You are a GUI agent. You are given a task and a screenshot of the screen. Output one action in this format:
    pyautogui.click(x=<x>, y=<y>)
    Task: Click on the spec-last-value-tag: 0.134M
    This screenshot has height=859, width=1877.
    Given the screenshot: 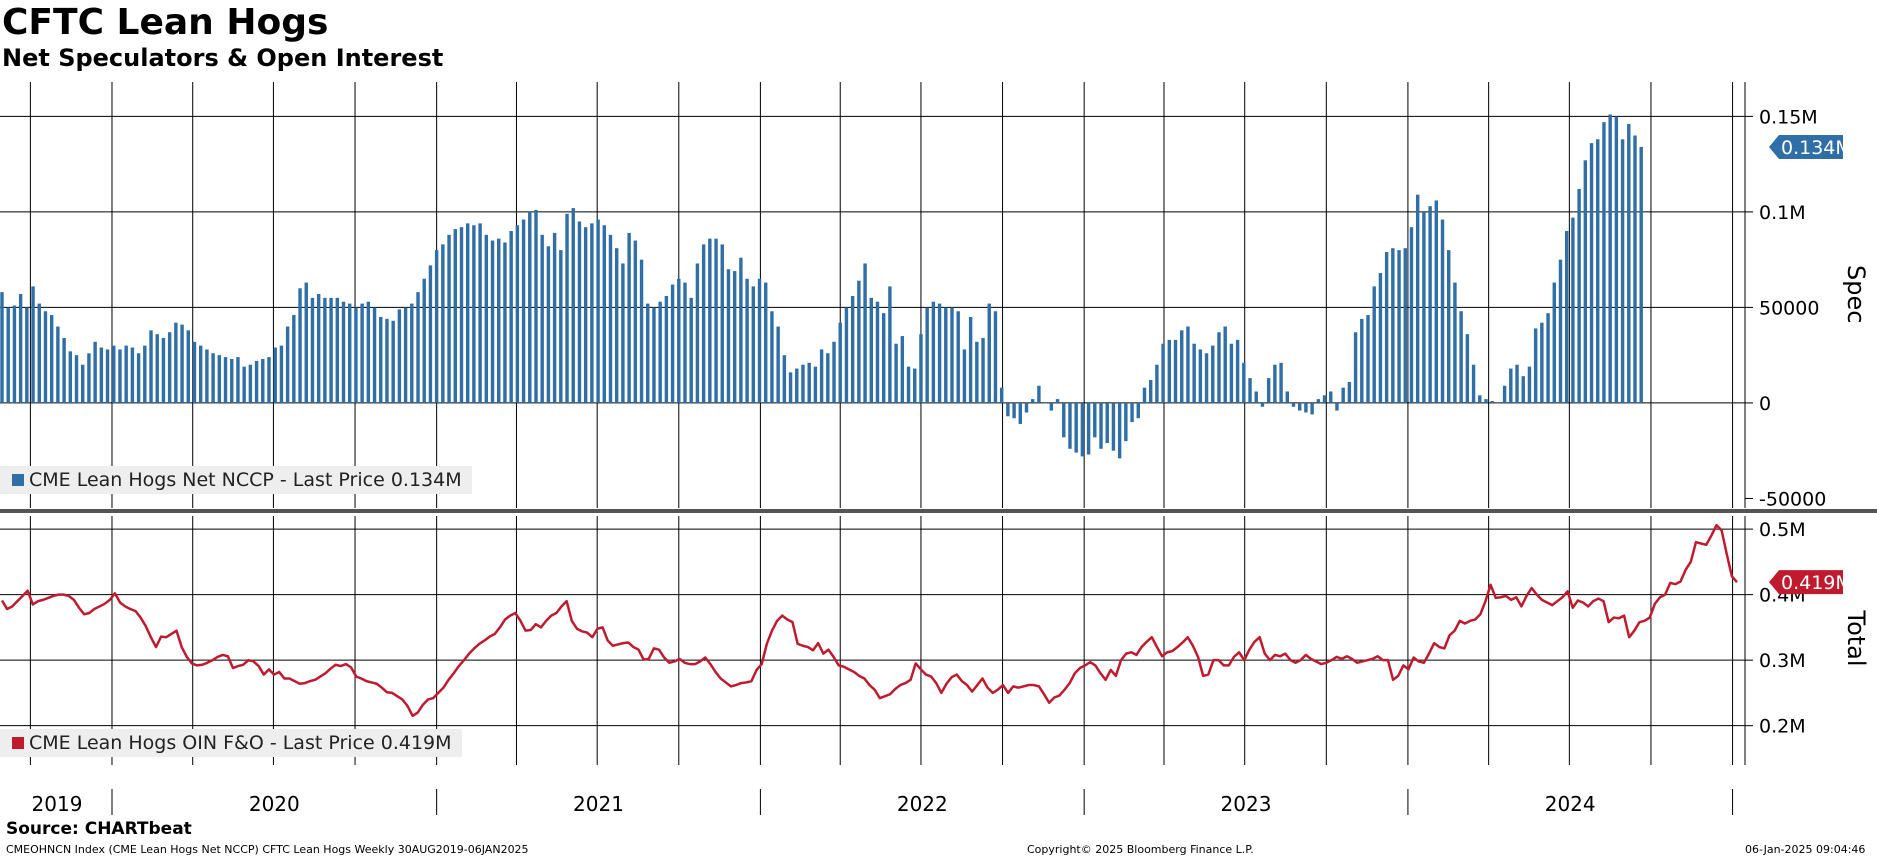 What is the action you would take?
    pyautogui.click(x=1810, y=146)
    